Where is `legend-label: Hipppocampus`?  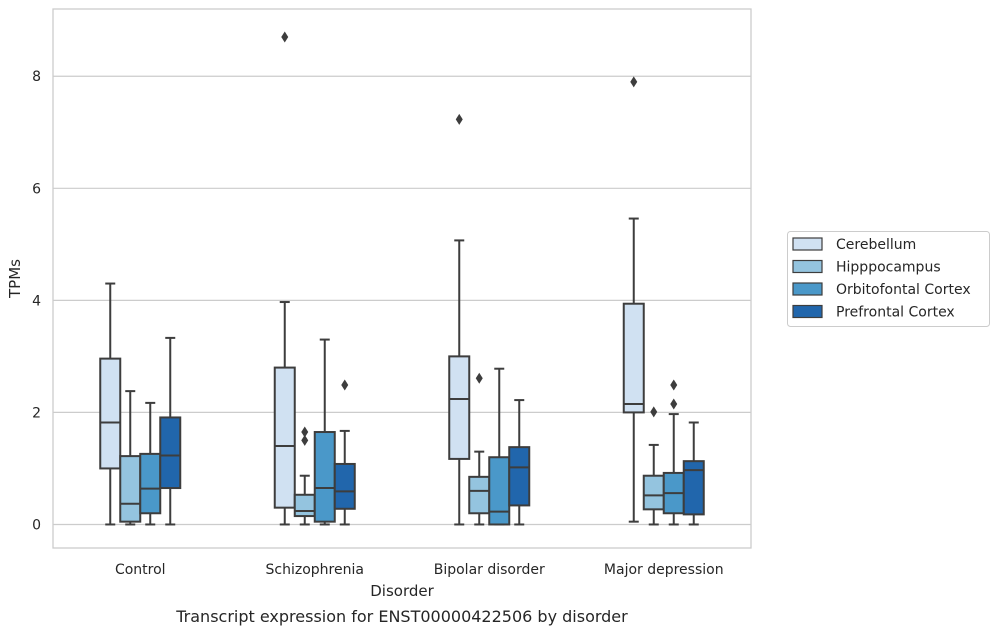 legend-label: Hipppocampus is located at coordinates (888, 268).